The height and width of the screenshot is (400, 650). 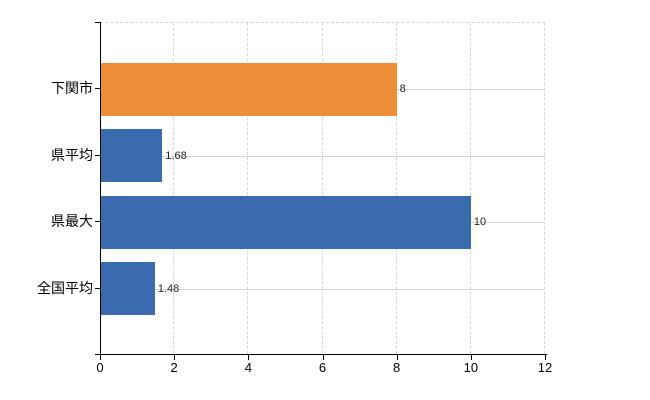 I want to click on x-axis-tick-label: 6, so click(x=322, y=367).